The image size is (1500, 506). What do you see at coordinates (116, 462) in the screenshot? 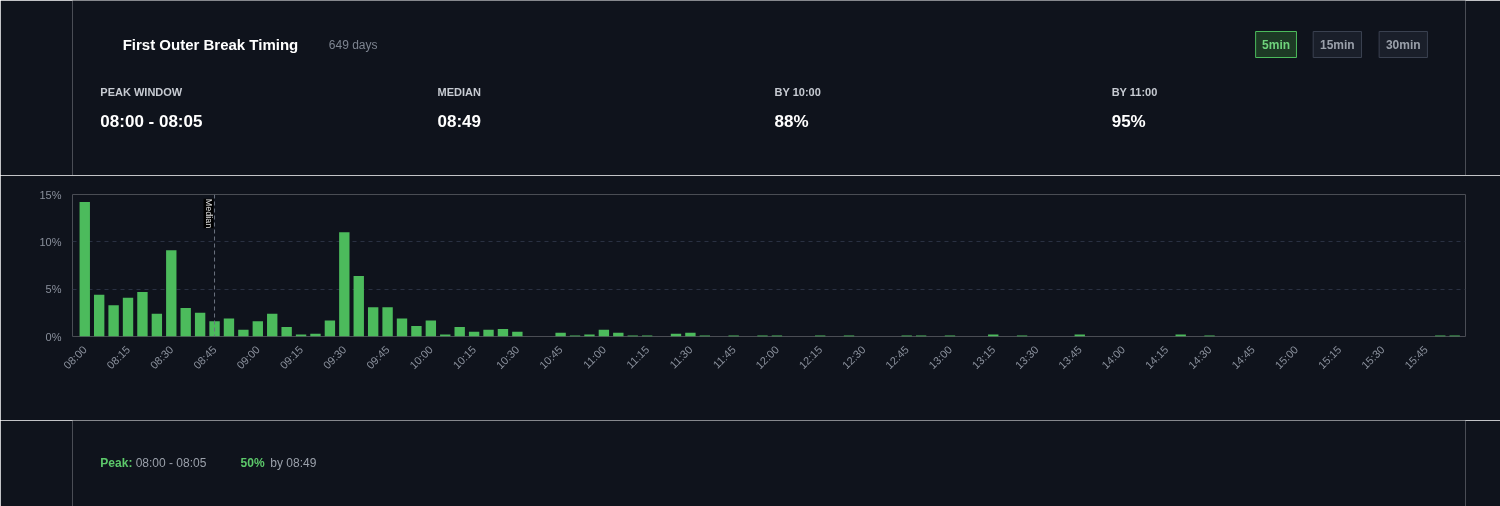
I see `text: Peak:` at bounding box center [116, 462].